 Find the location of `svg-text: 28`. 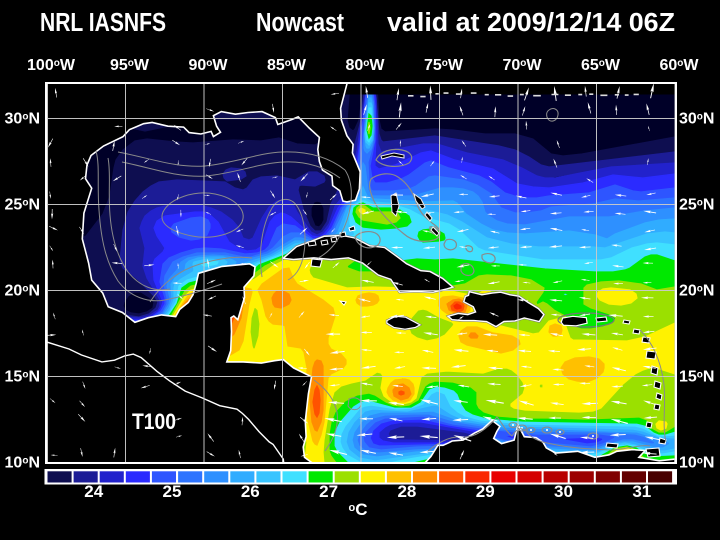

svg-text: 28 is located at coordinates (406, 491).